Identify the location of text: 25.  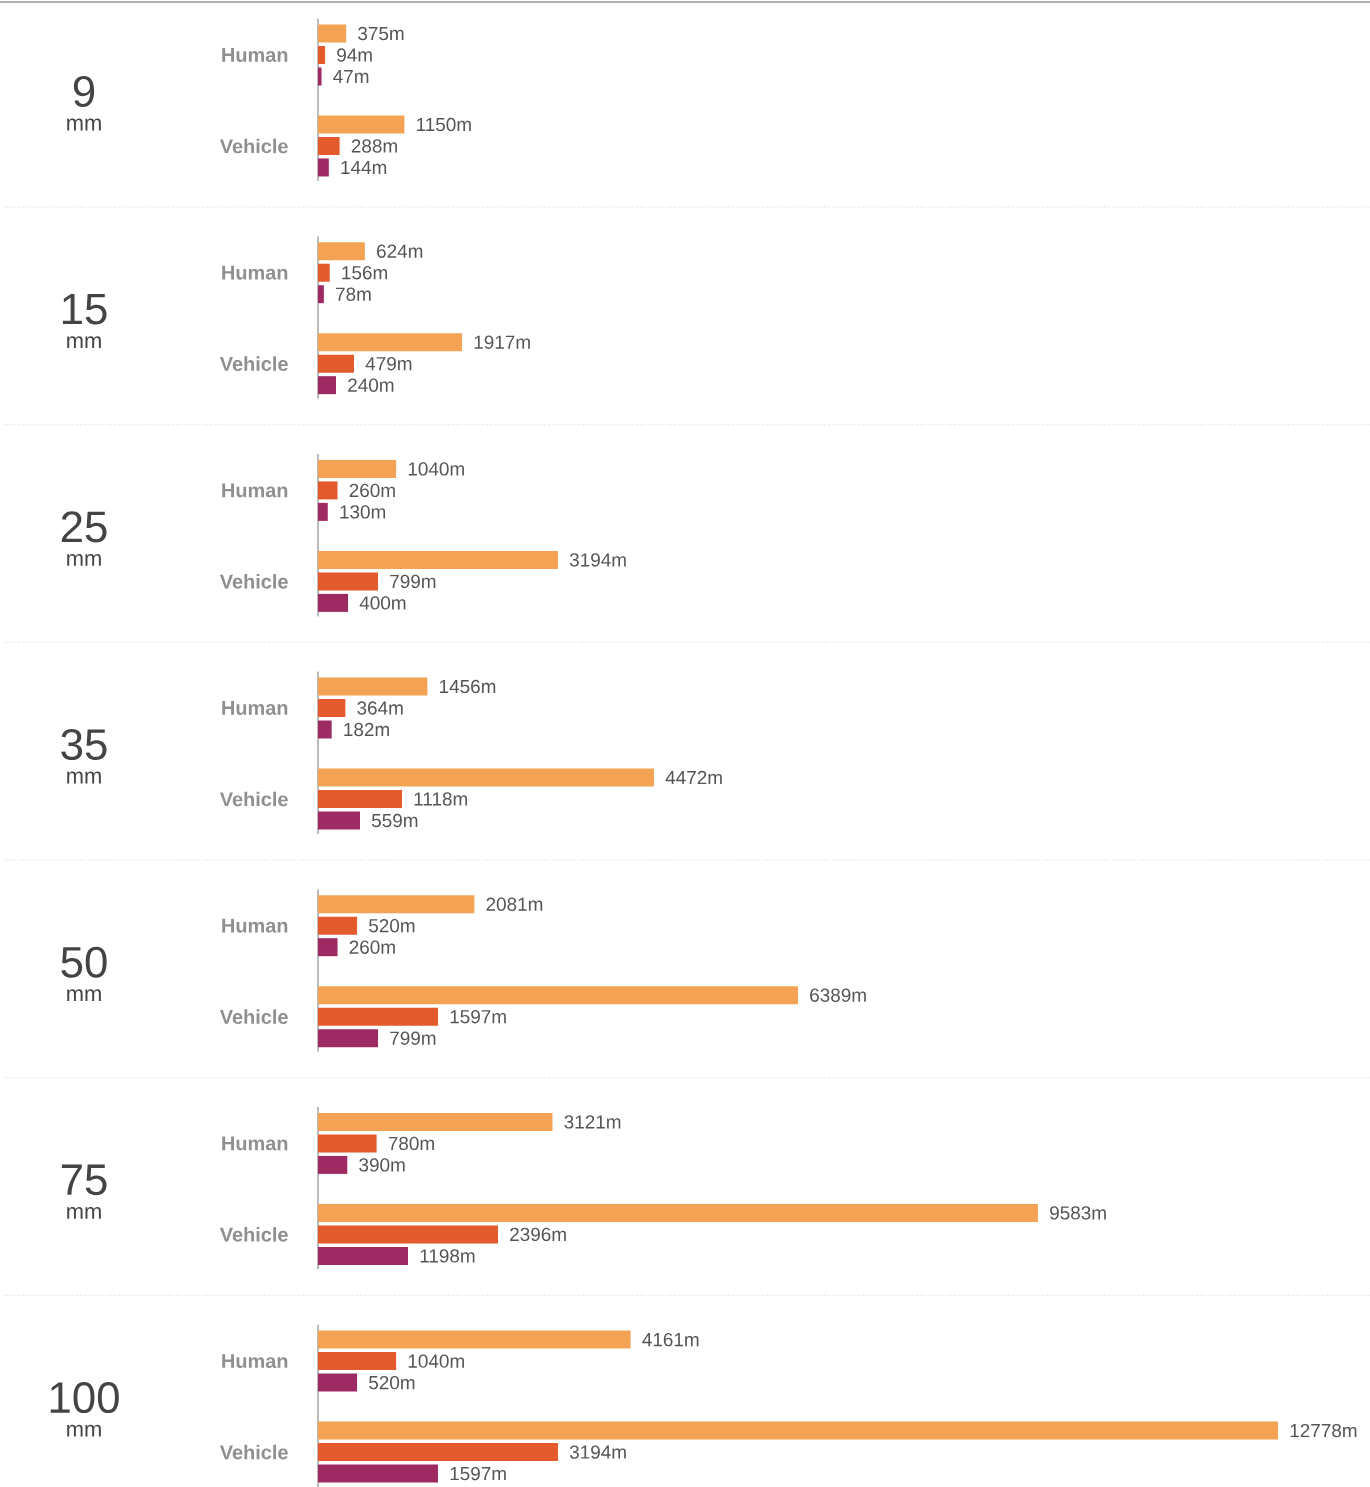
(84, 527).